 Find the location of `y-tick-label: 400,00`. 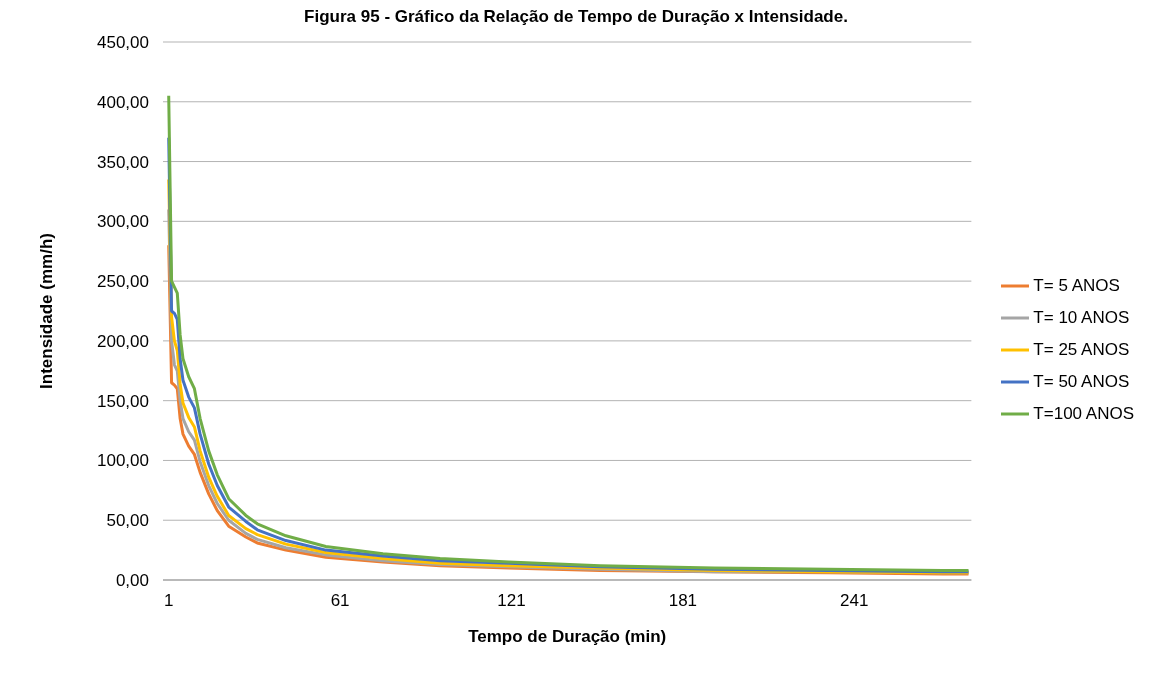

y-tick-label: 400,00 is located at coordinates (123, 102).